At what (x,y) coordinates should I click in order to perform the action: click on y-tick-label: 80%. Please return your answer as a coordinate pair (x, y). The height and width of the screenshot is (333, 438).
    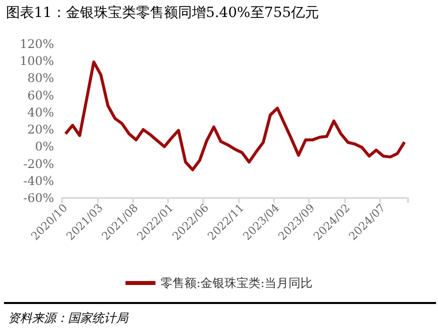
    Looking at the image, I should click on (40, 78).